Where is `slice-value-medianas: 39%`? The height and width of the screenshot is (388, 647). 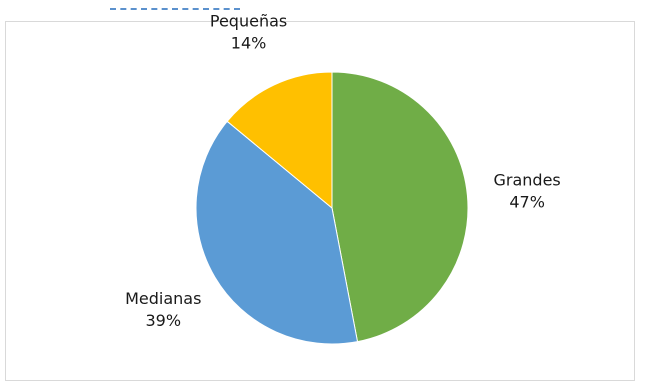 slice-value-medianas: 39% is located at coordinates (164, 320).